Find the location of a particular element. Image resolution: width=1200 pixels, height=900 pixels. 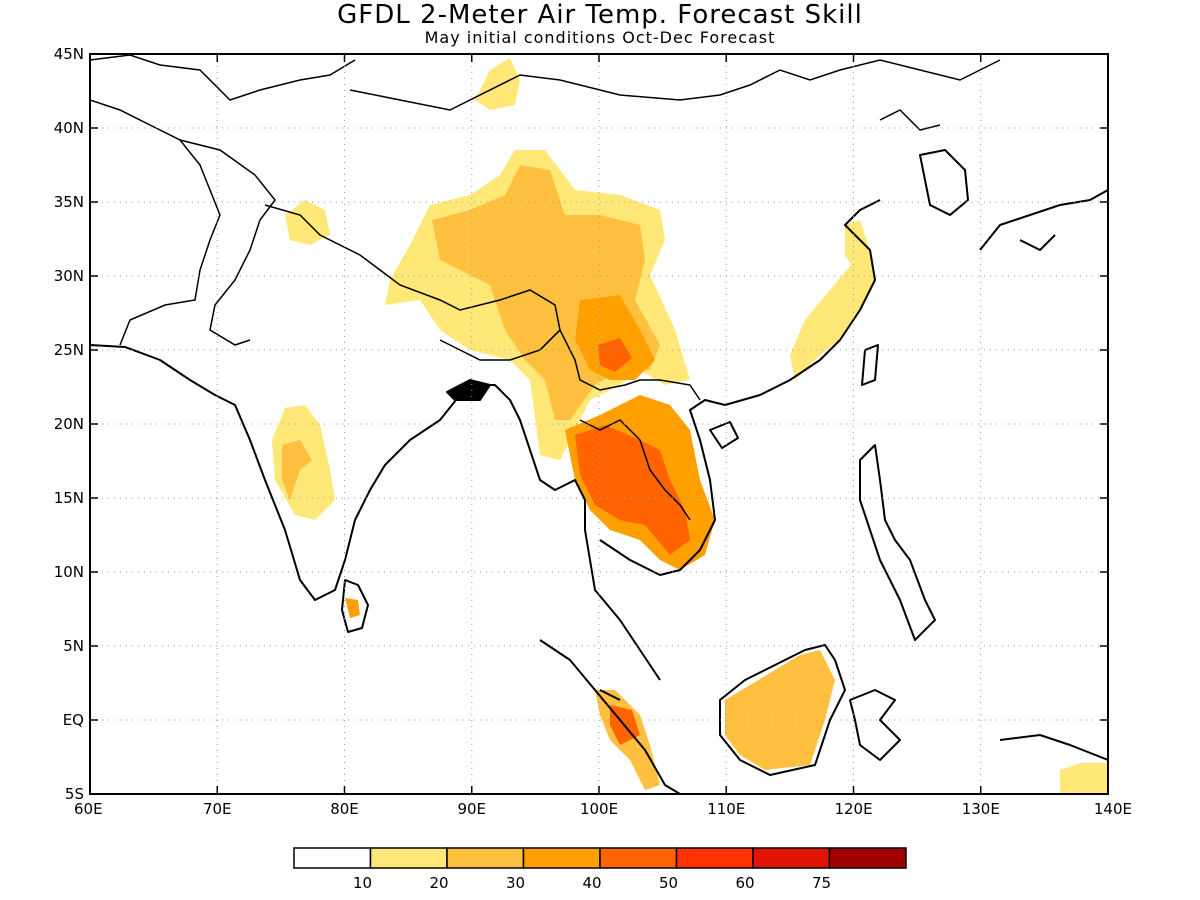

border-china-korea is located at coordinates (910, 120).